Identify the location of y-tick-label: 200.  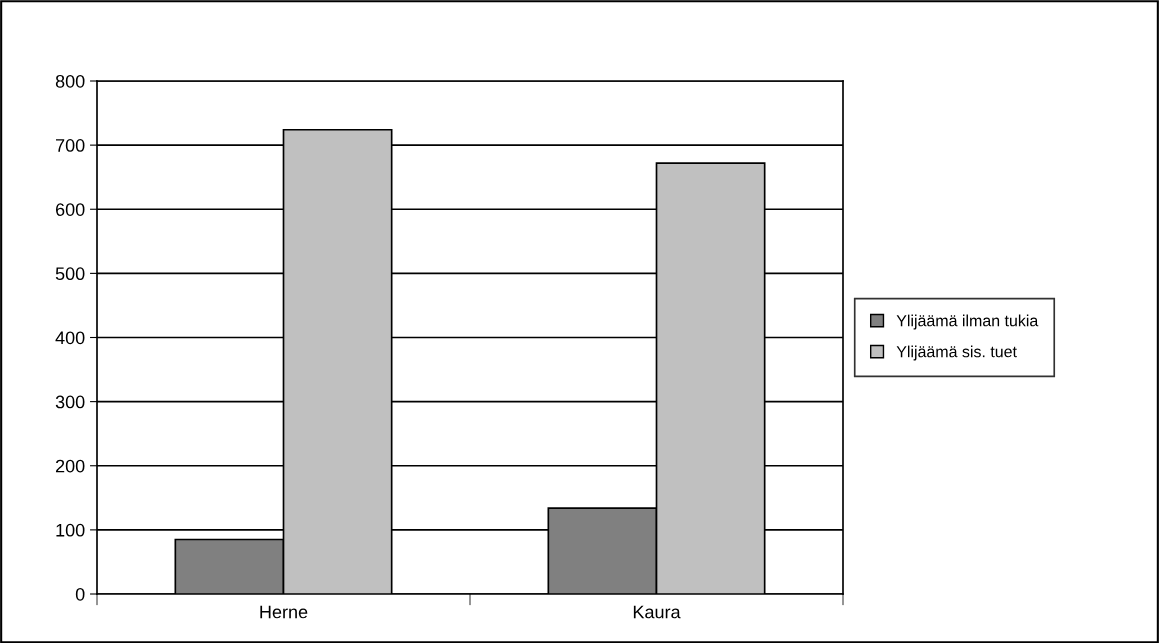
(70, 466).